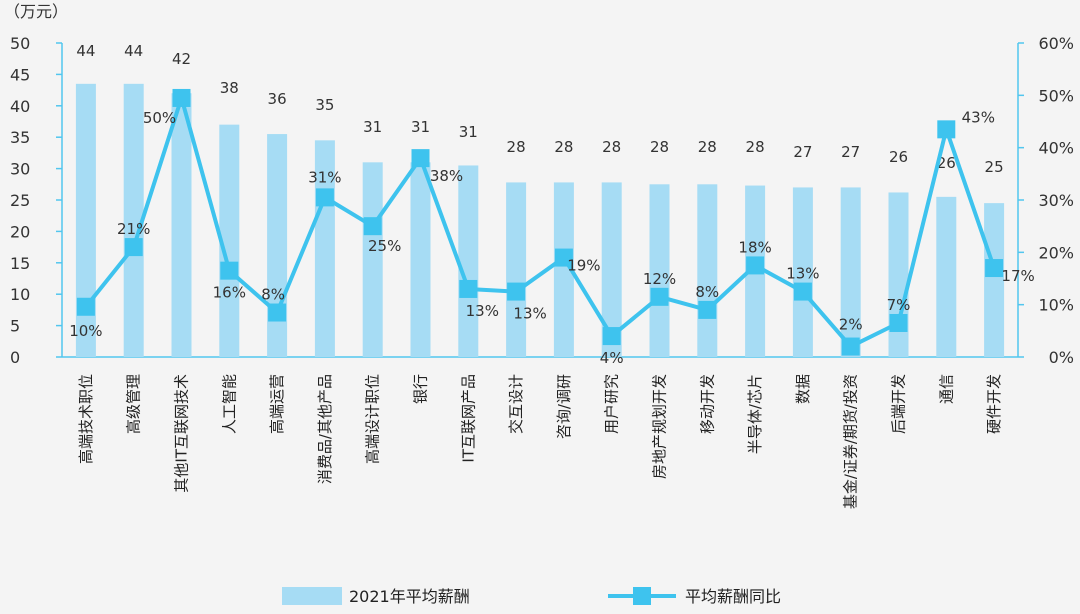 The width and height of the screenshot is (1080, 614). What do you see at coordinates (20, 169) in the screenshot?
I see `left-tick-label: 30` at bounding box center [20, 169].